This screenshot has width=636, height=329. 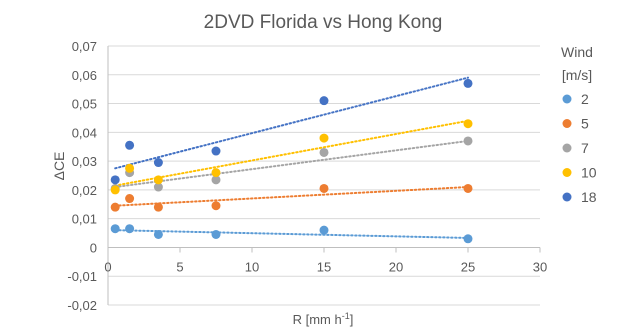 What do you see at coordinates (84, 190) in the screenshot?
I see `y-tick-label: 0,02` at bounding box center [84, 190].